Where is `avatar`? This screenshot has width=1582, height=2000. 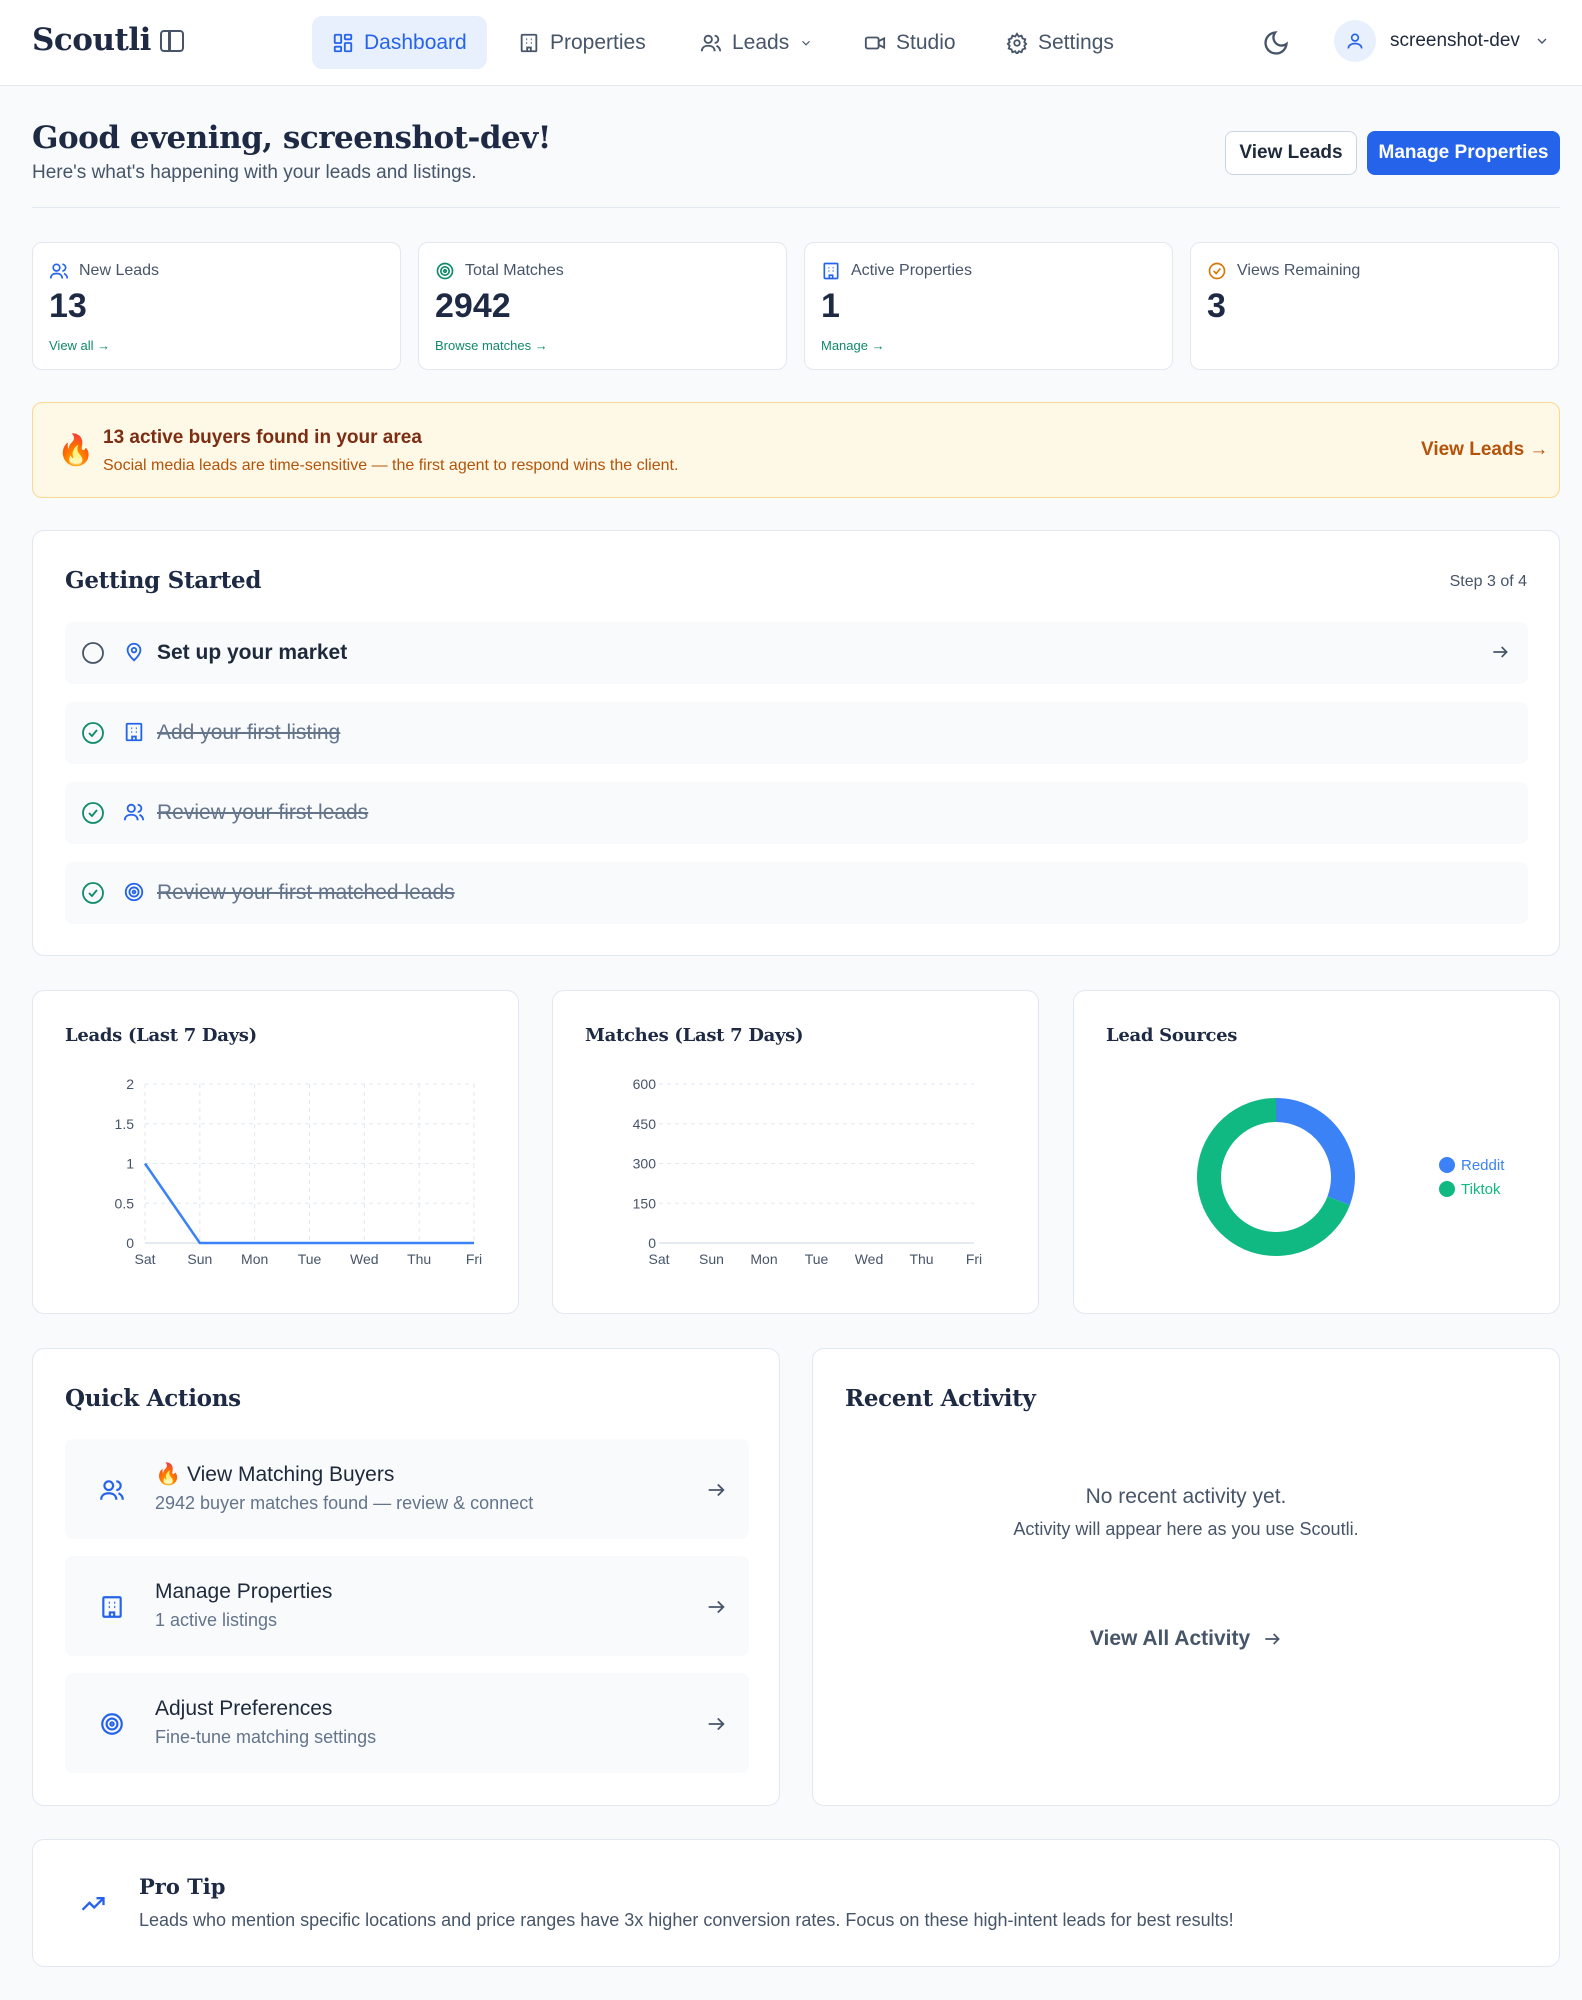 avatar is located at coordinates (1355, 41).